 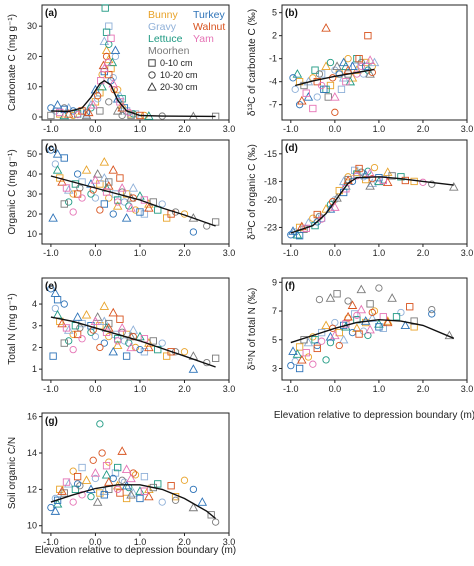 What do you see at coordinates (379, 253) in the screenshot?
I see `x-tick-label: 1.0` at bounding box center [379, 253].